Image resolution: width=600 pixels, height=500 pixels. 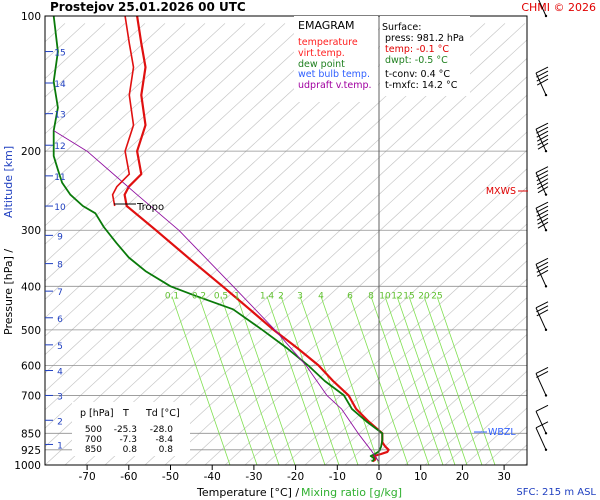 I want to click on legend-item-temperature: temperature, so click(x=328, y=42).